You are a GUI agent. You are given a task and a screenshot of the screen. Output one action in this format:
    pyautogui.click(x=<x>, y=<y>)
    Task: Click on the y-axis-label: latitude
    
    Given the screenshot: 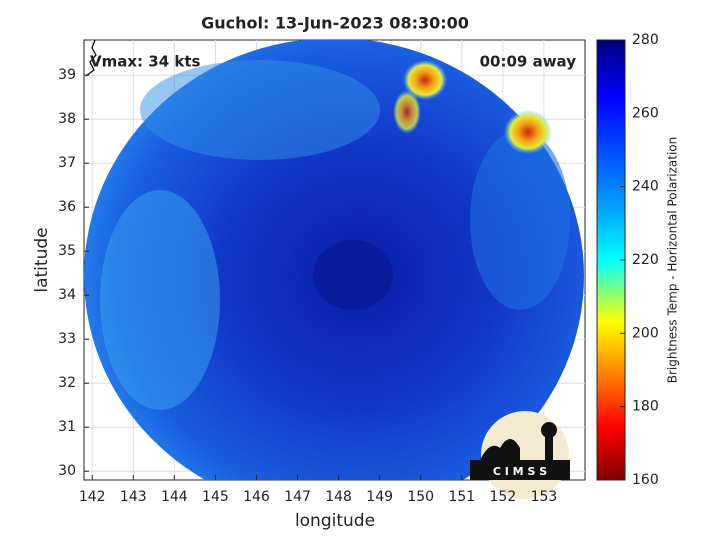 What is the action you would take?
    pyautogui.click(x=42, y=259)
    